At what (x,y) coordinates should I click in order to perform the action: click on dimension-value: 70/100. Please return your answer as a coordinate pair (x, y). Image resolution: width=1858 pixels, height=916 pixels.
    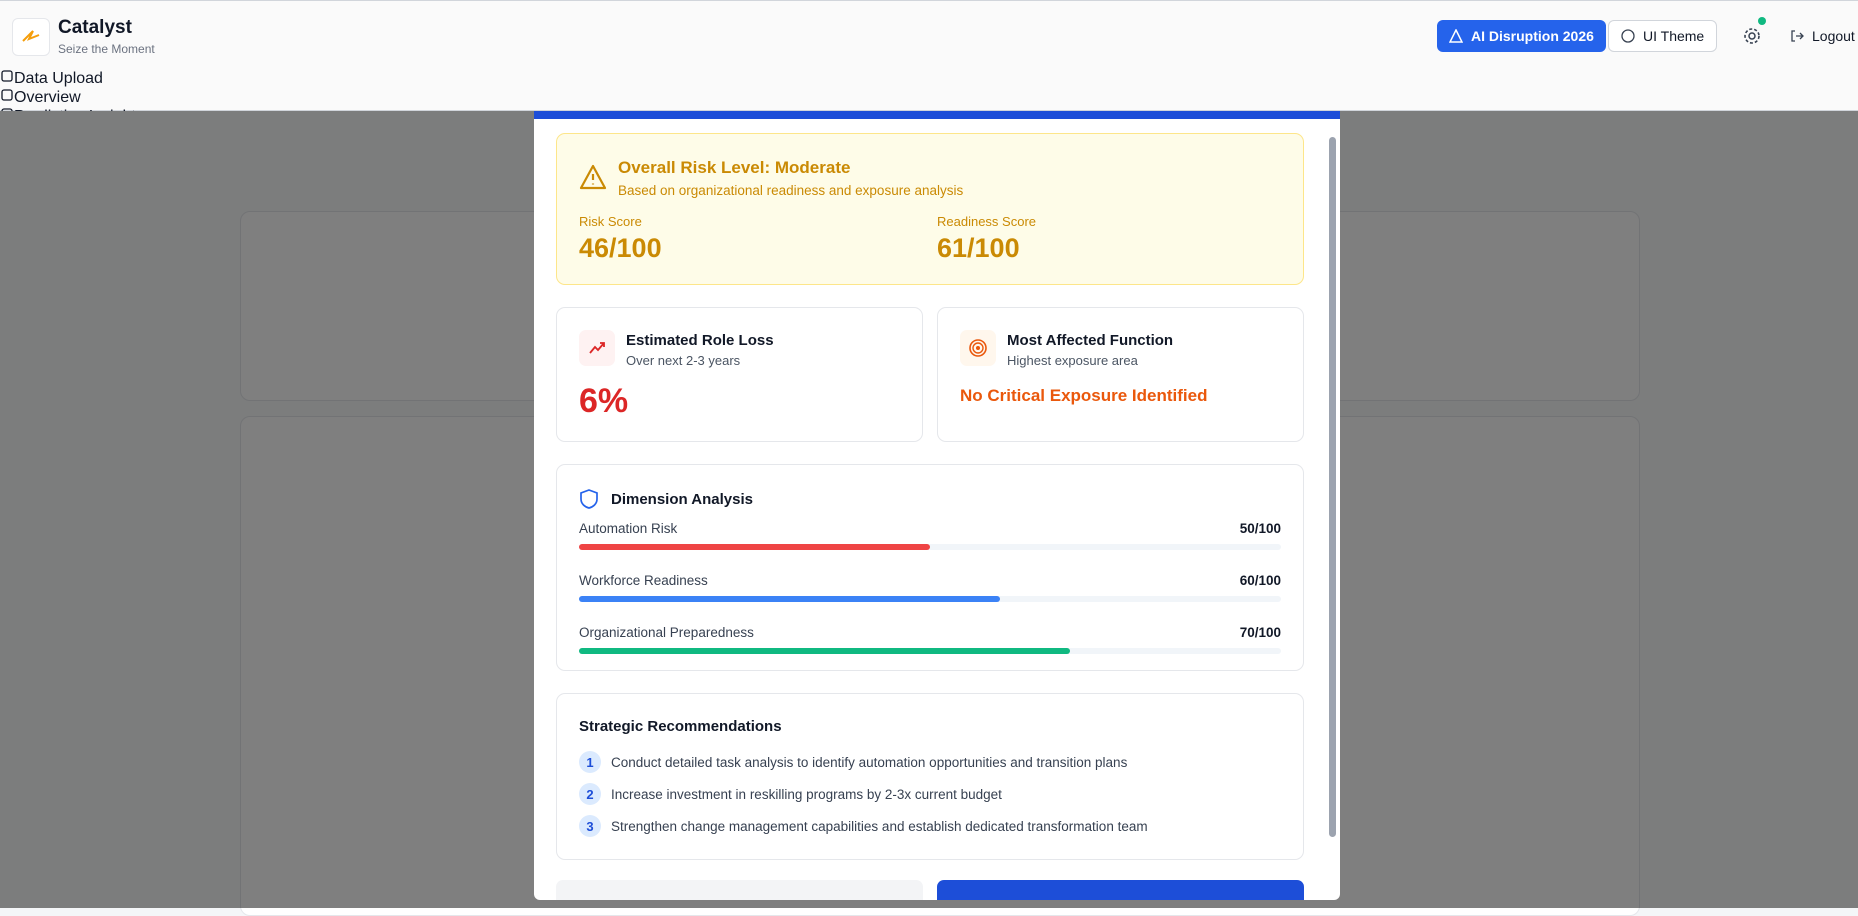
    Looking at the image, I should click on (1260, 632).